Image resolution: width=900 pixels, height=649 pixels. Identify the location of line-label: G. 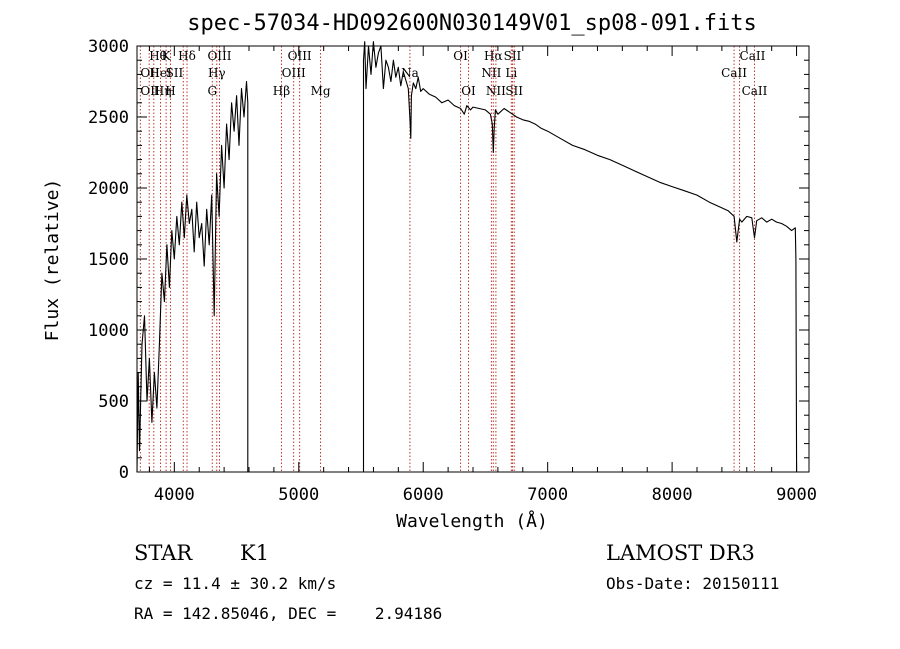
(212, 91).